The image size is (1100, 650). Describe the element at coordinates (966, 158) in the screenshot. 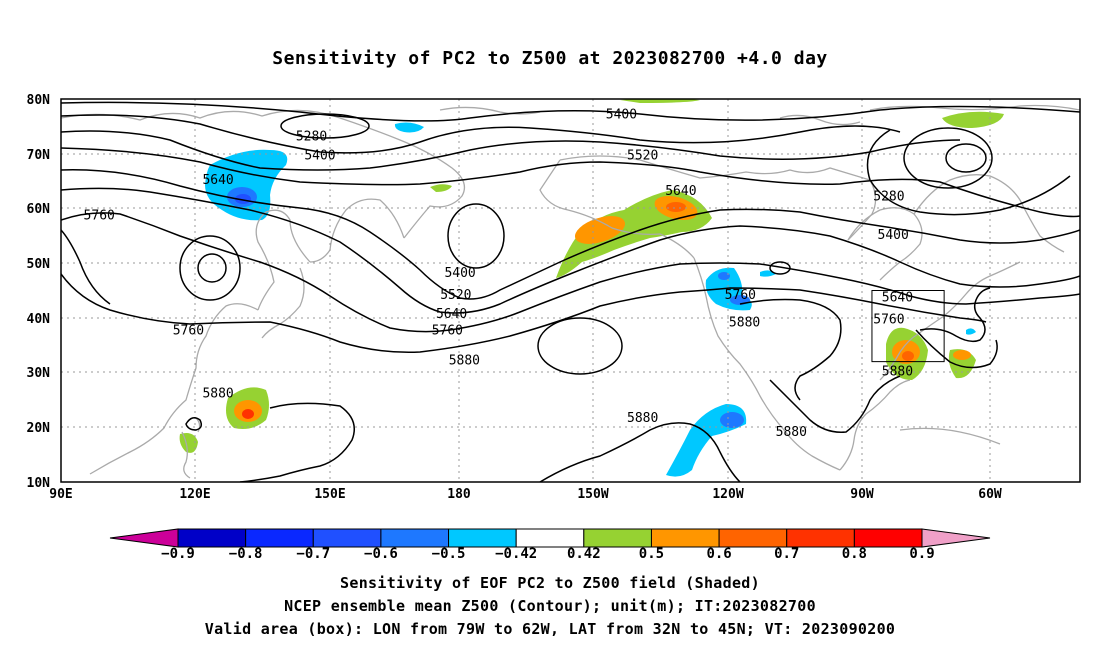

I see `contour-low-greenland-inner` at that location.